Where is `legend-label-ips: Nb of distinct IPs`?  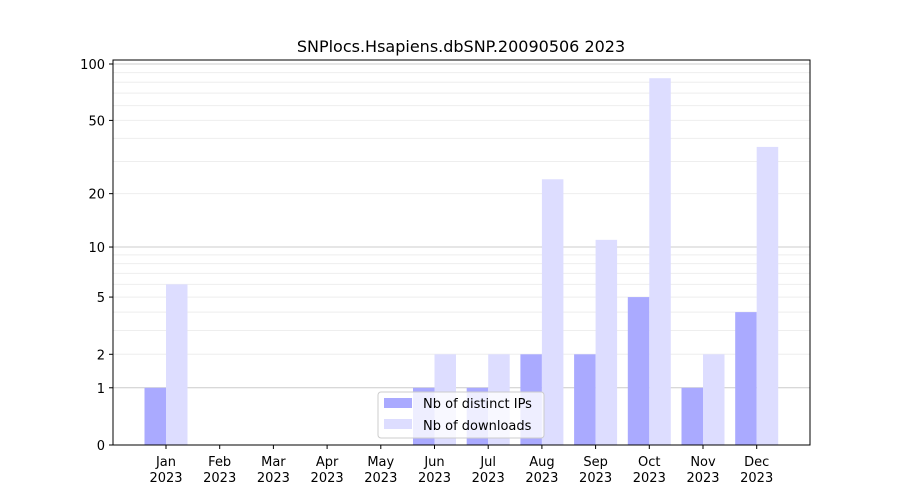
legend-label-ips: Nb of distinct IPs is located at coordinates (477, 404).